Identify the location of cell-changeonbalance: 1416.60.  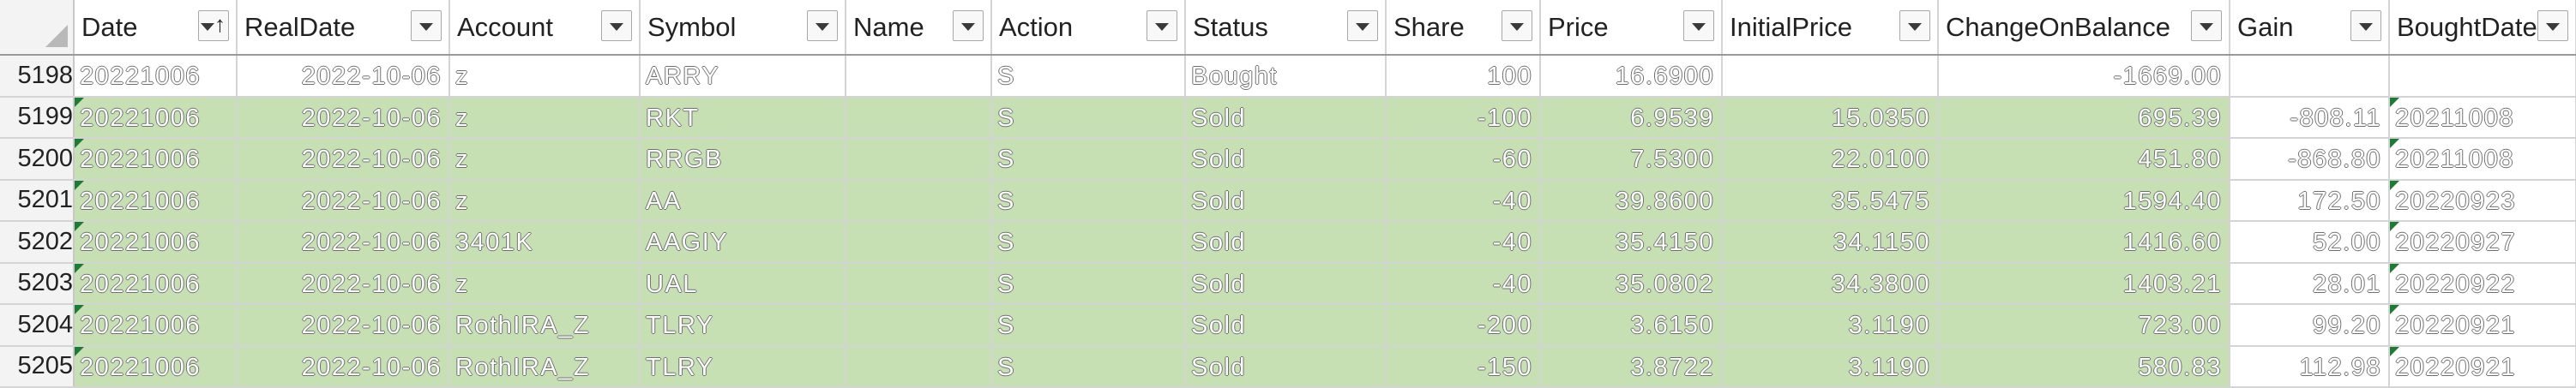
(2084, 242).